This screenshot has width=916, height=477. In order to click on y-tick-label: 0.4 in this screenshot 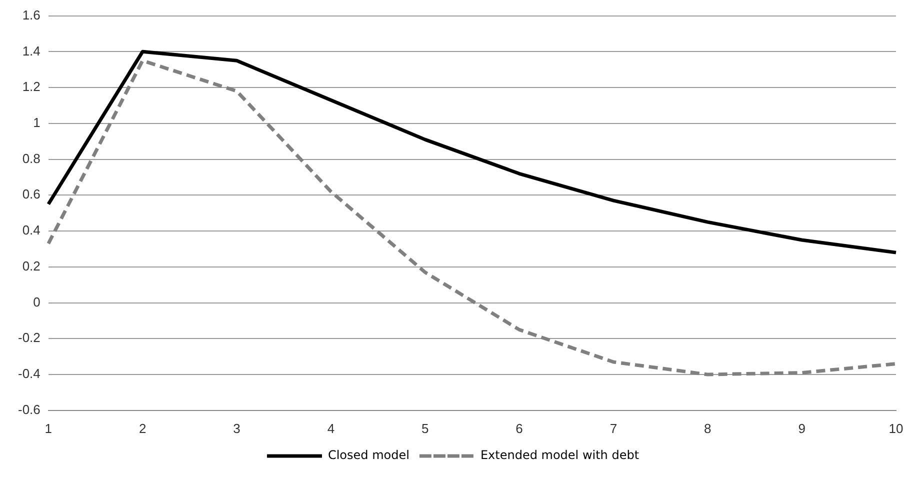, I will do `click(31, 230)`.